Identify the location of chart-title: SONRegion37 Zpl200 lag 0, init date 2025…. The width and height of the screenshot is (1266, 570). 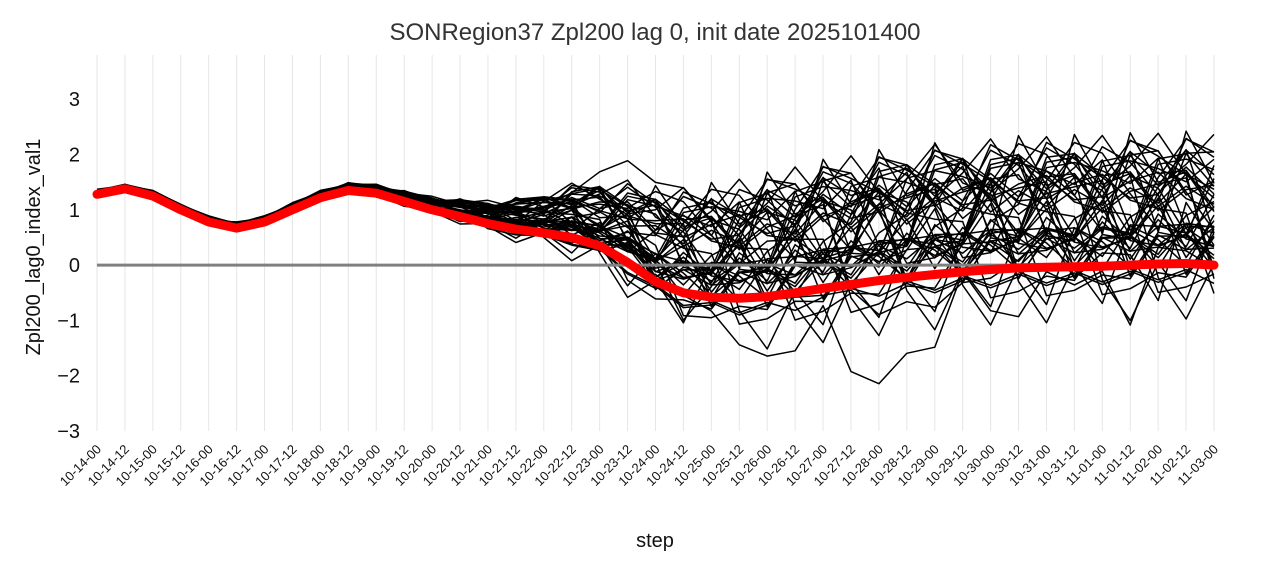
(654, 32).